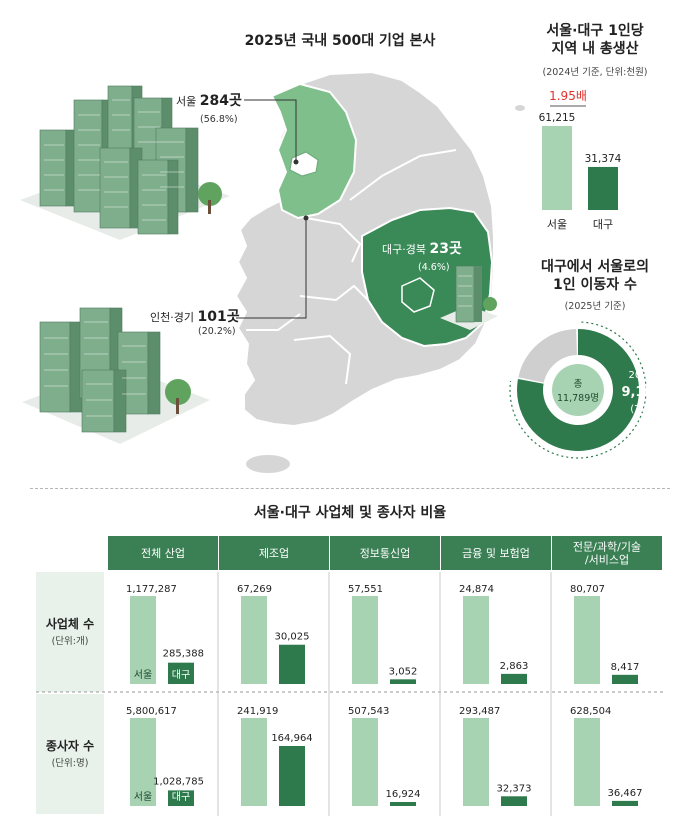 The width and height of the screenshot is (700, 840). What do you see at coordinates (254, 589) in the screenshot?
I see `value-label-seoul: 67,269` at bounding box center [254, 589].